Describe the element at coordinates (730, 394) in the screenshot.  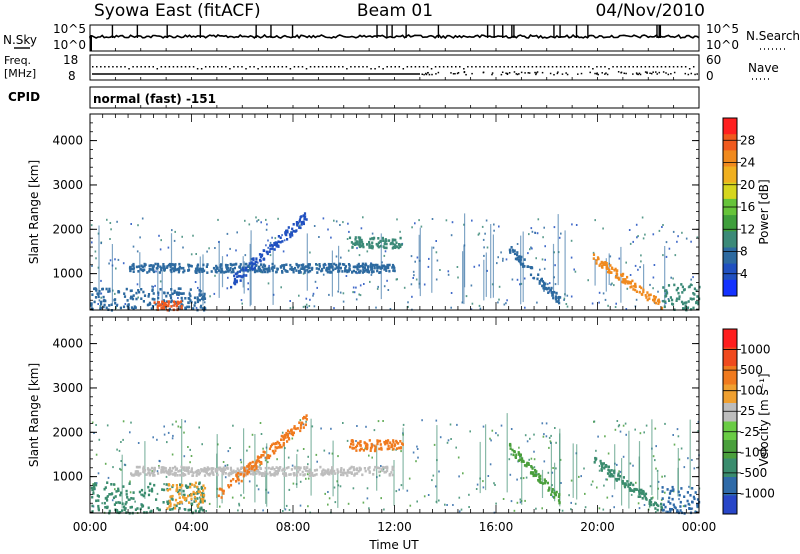
I see `colorbar-segment` at that location.